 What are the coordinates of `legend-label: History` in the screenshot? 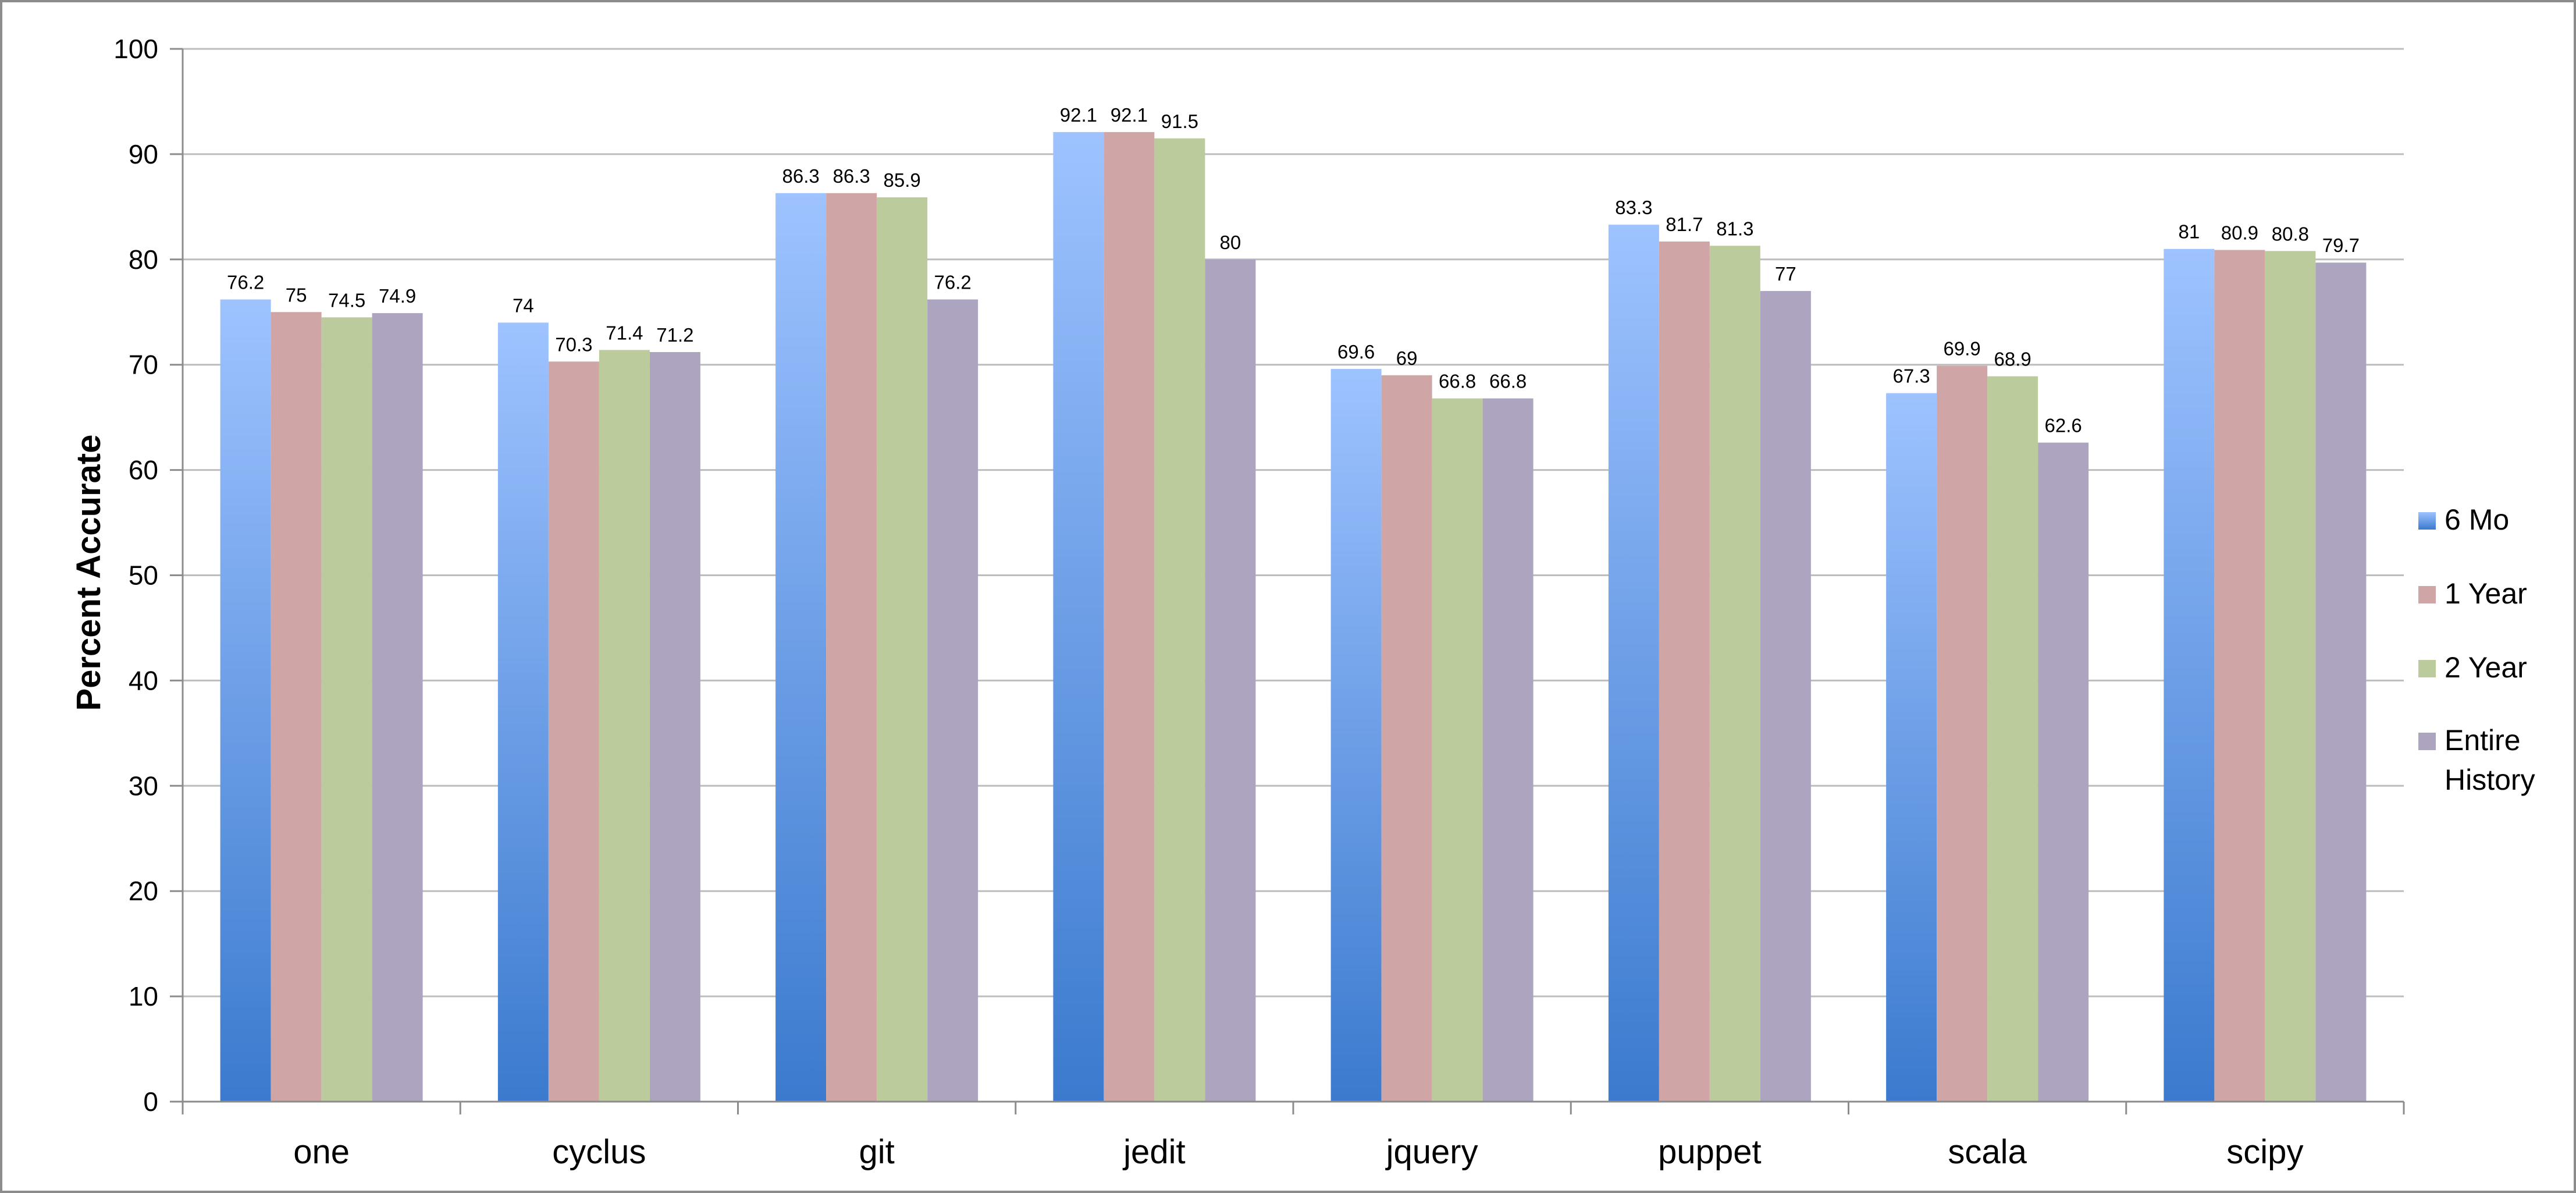 It's located at (2490, 780).